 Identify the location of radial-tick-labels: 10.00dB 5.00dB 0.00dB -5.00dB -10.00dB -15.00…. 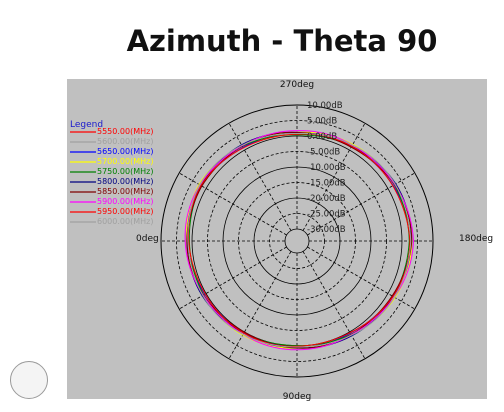
(326, 168).